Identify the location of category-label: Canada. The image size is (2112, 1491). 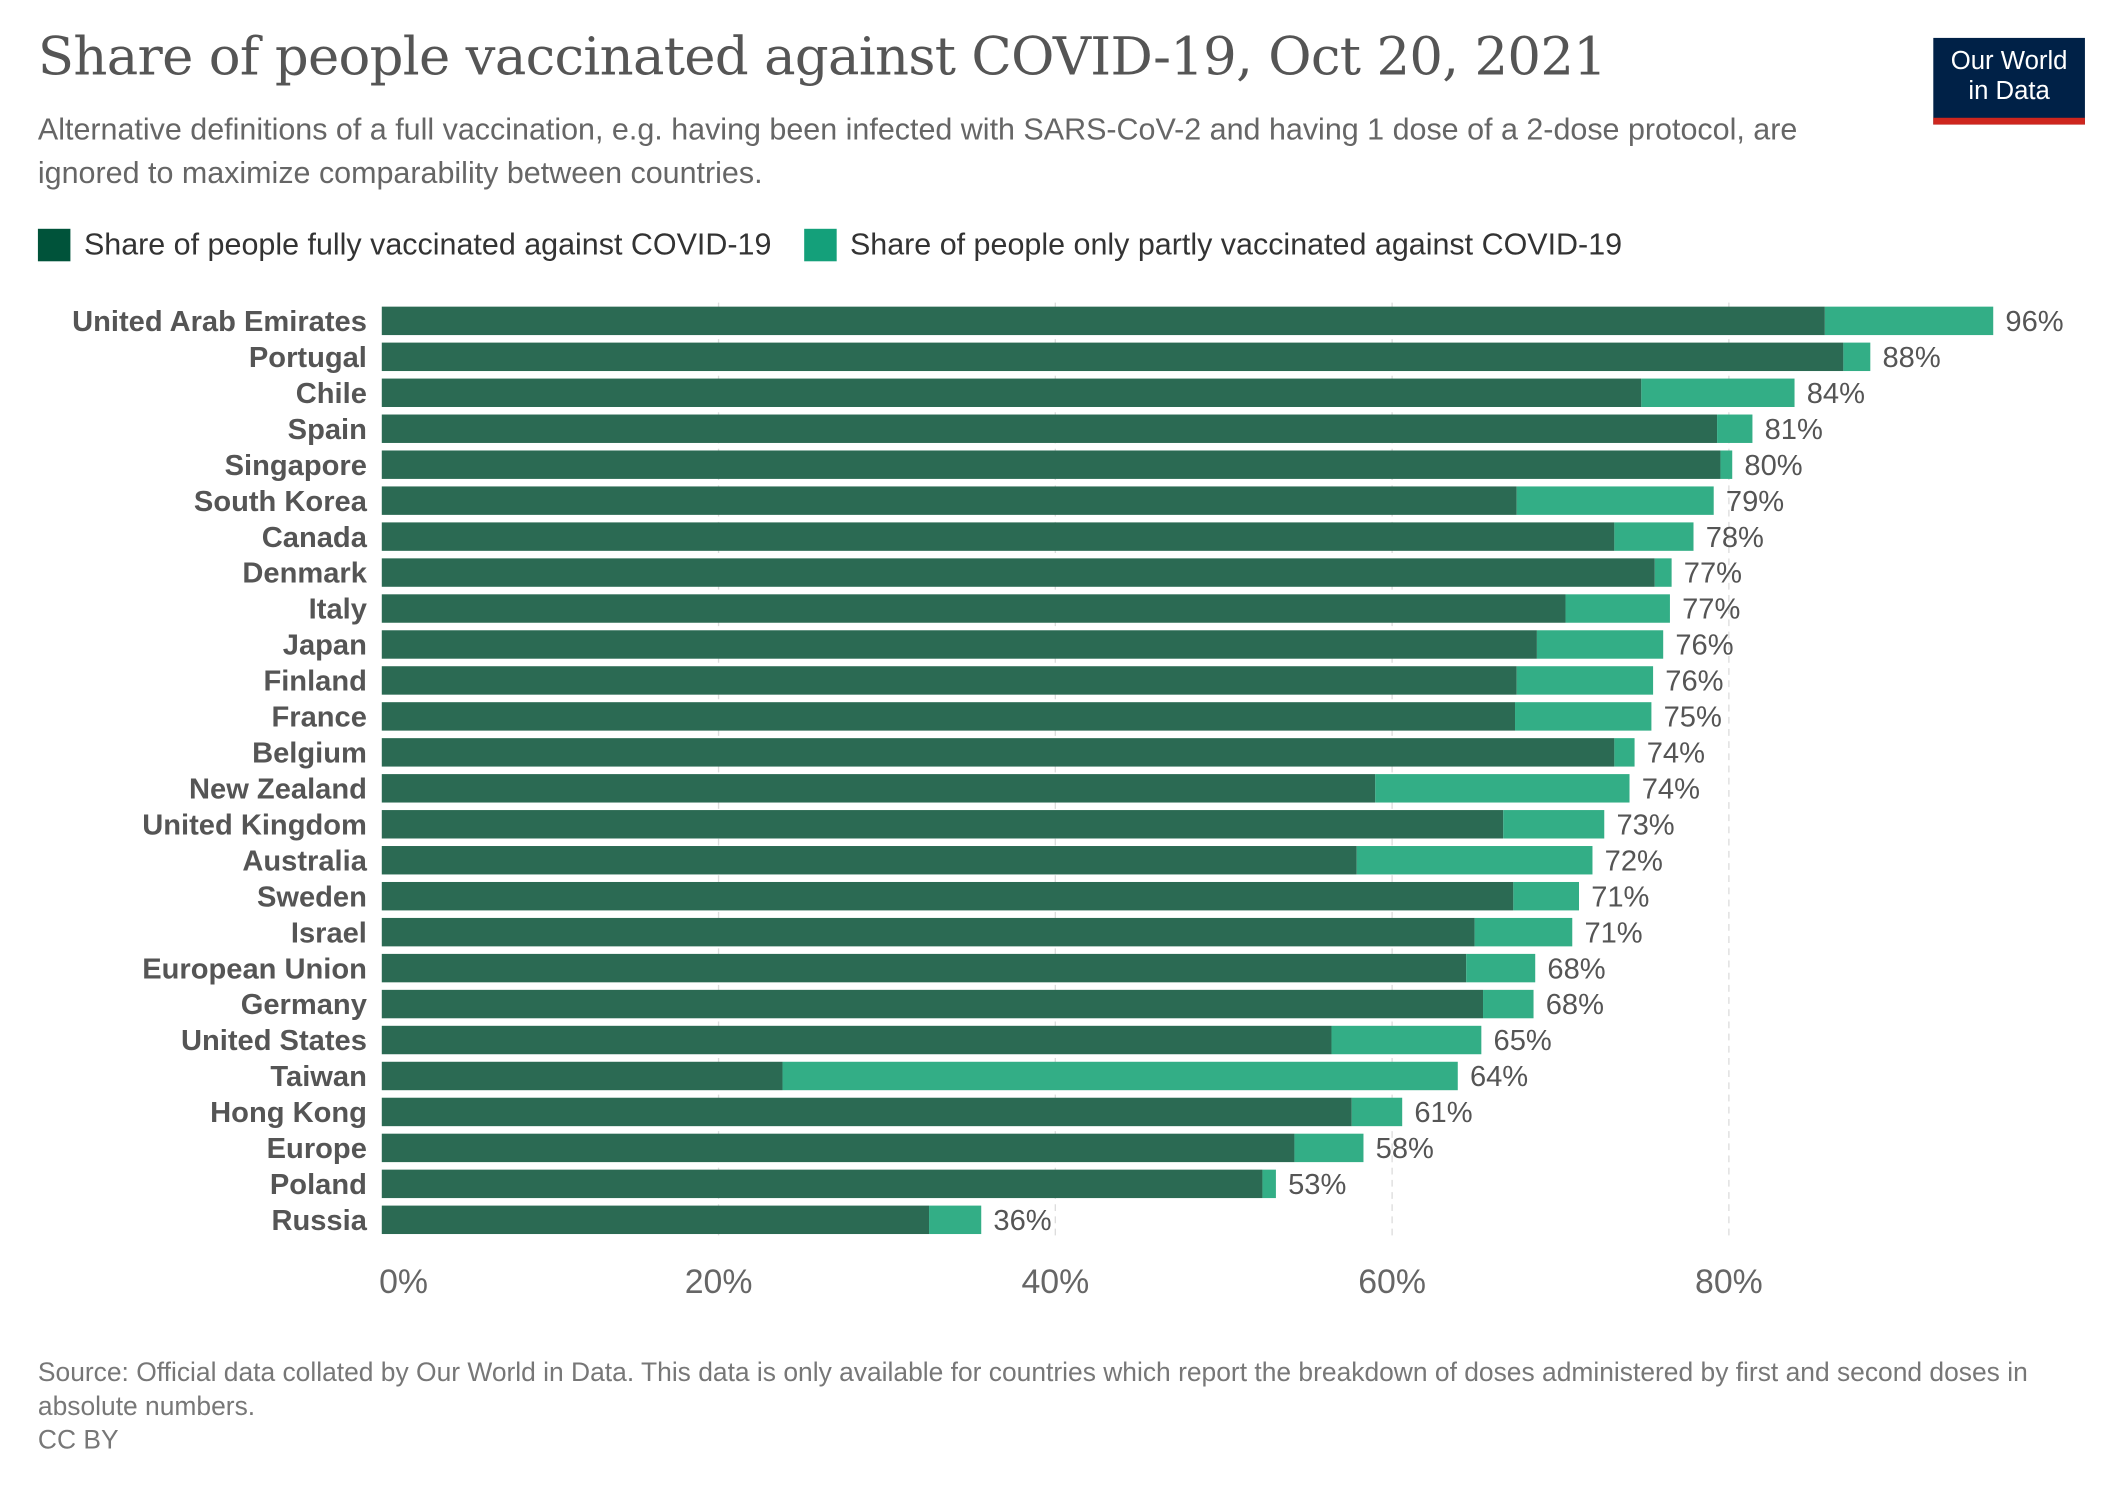
(315, 538).